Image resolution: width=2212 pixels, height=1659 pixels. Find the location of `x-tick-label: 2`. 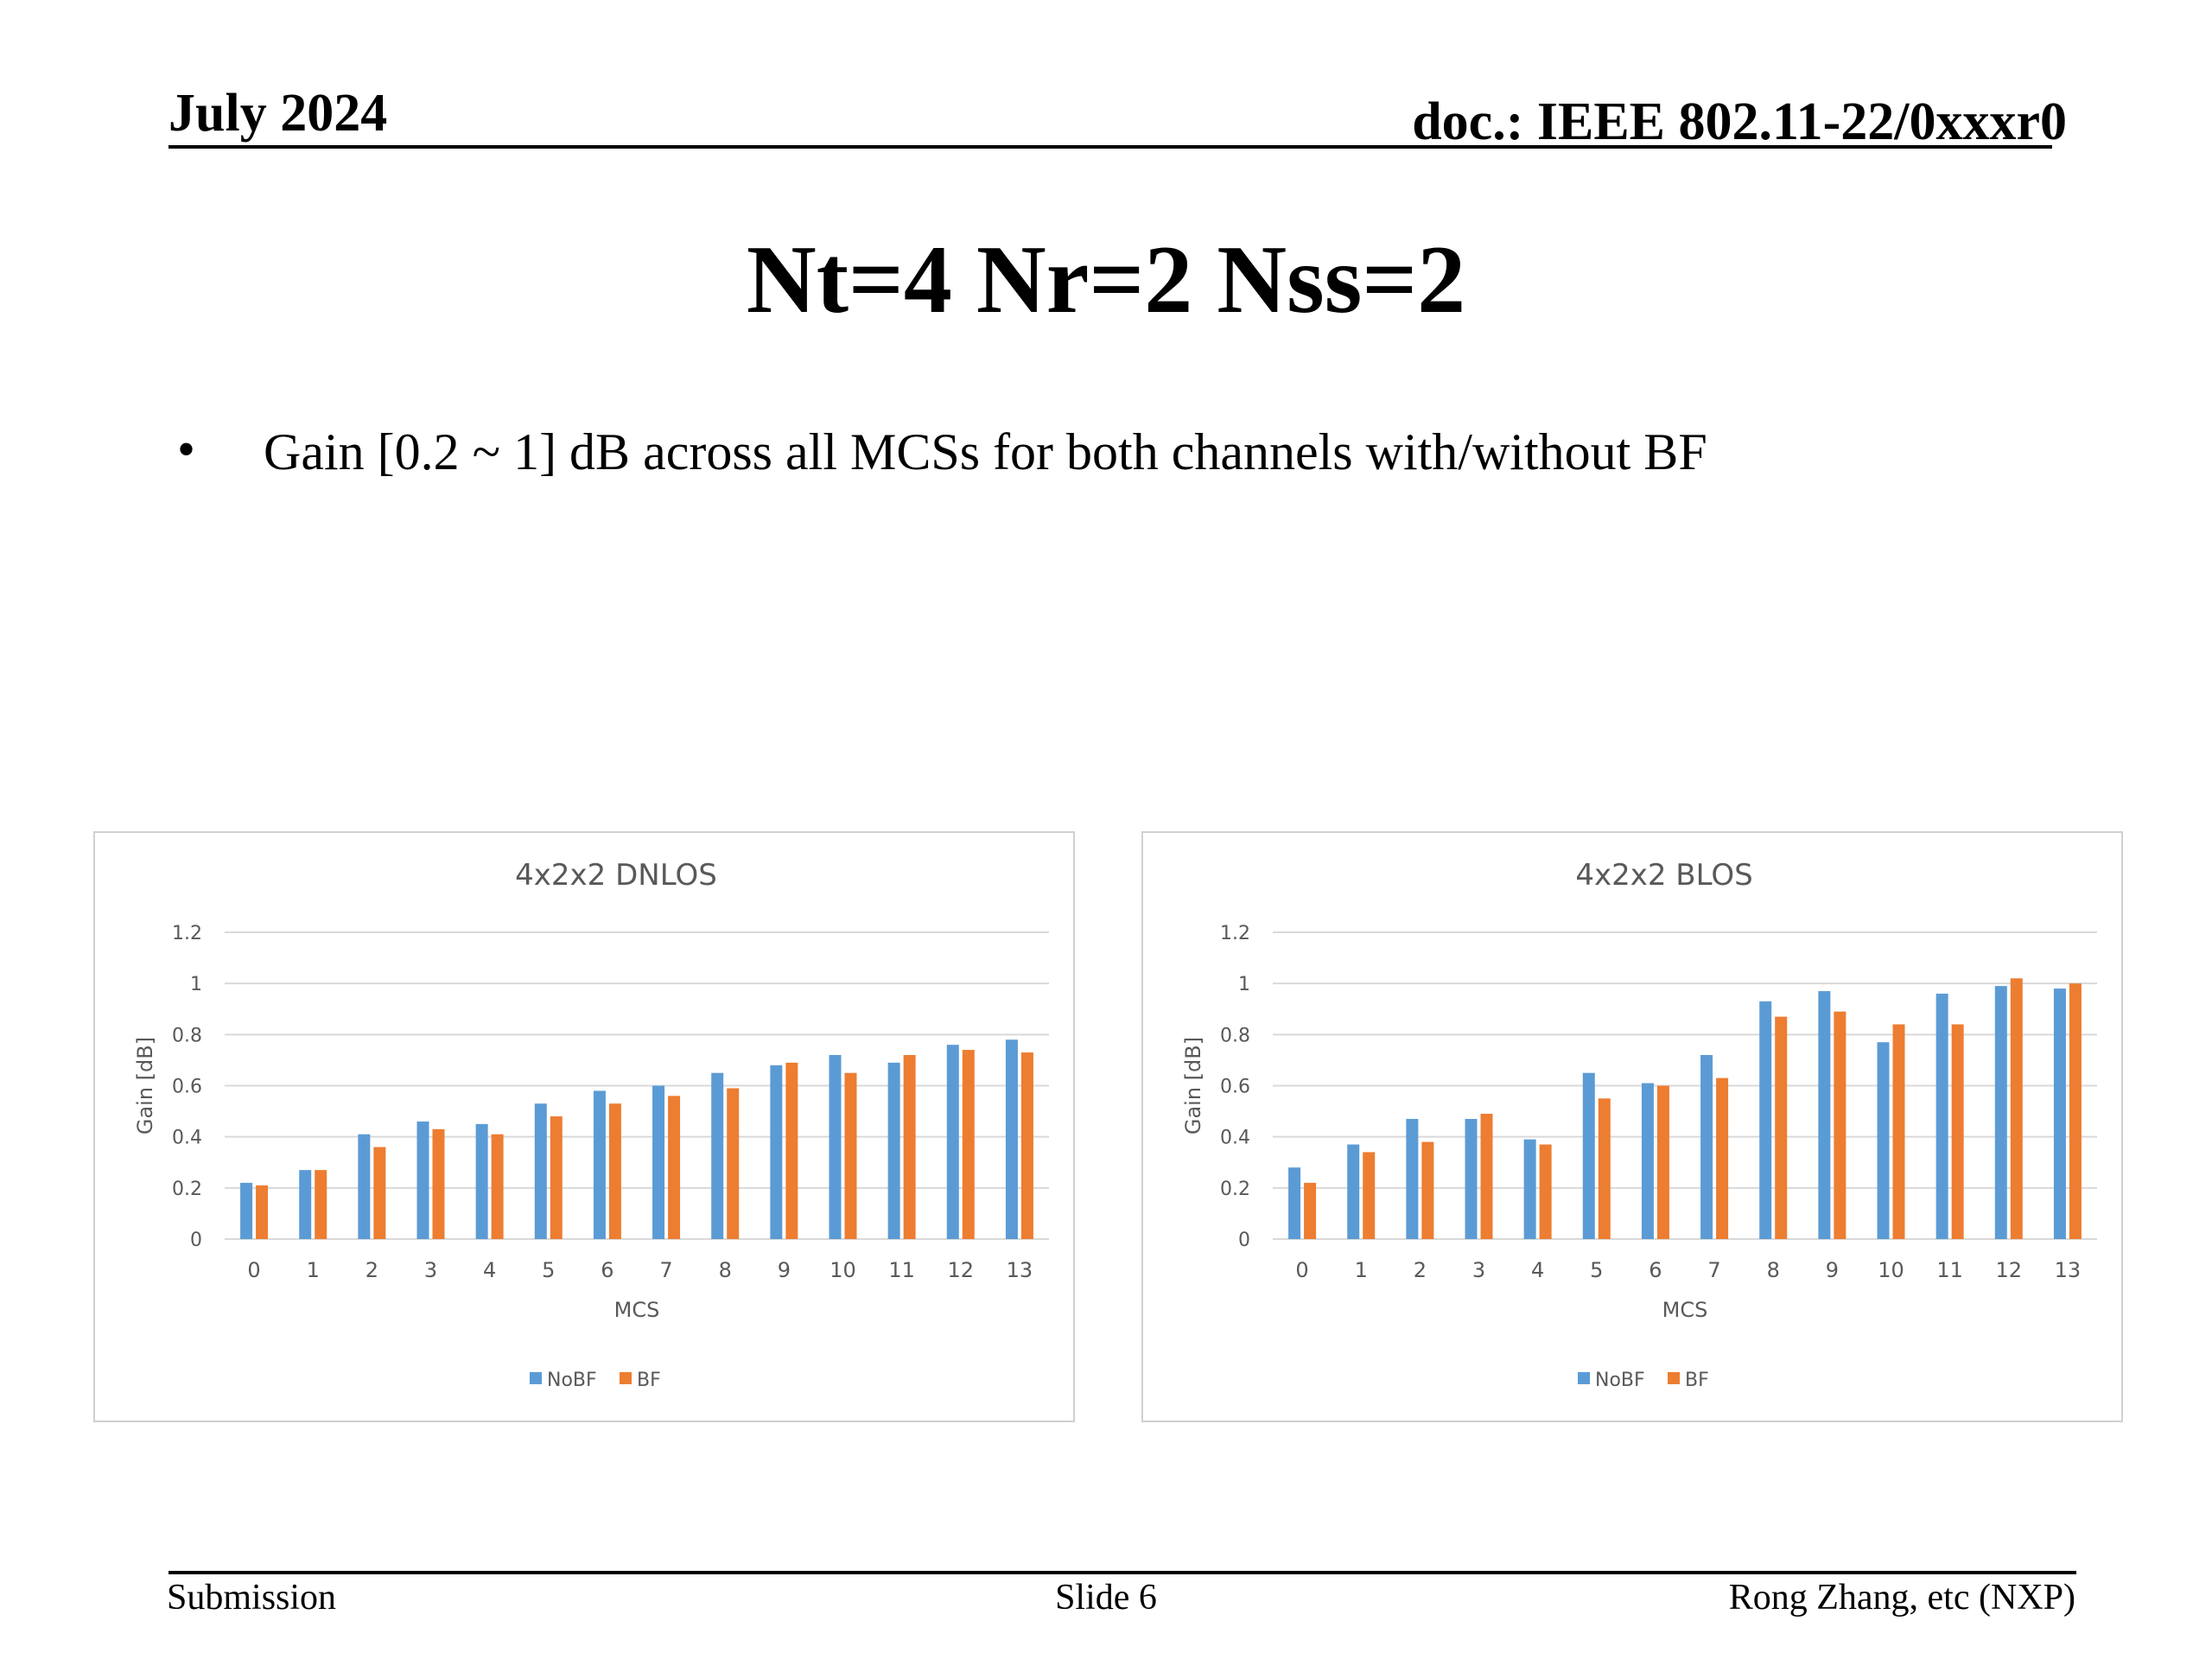

x-tick-label: 2 is located at coordinates (371, 1270).